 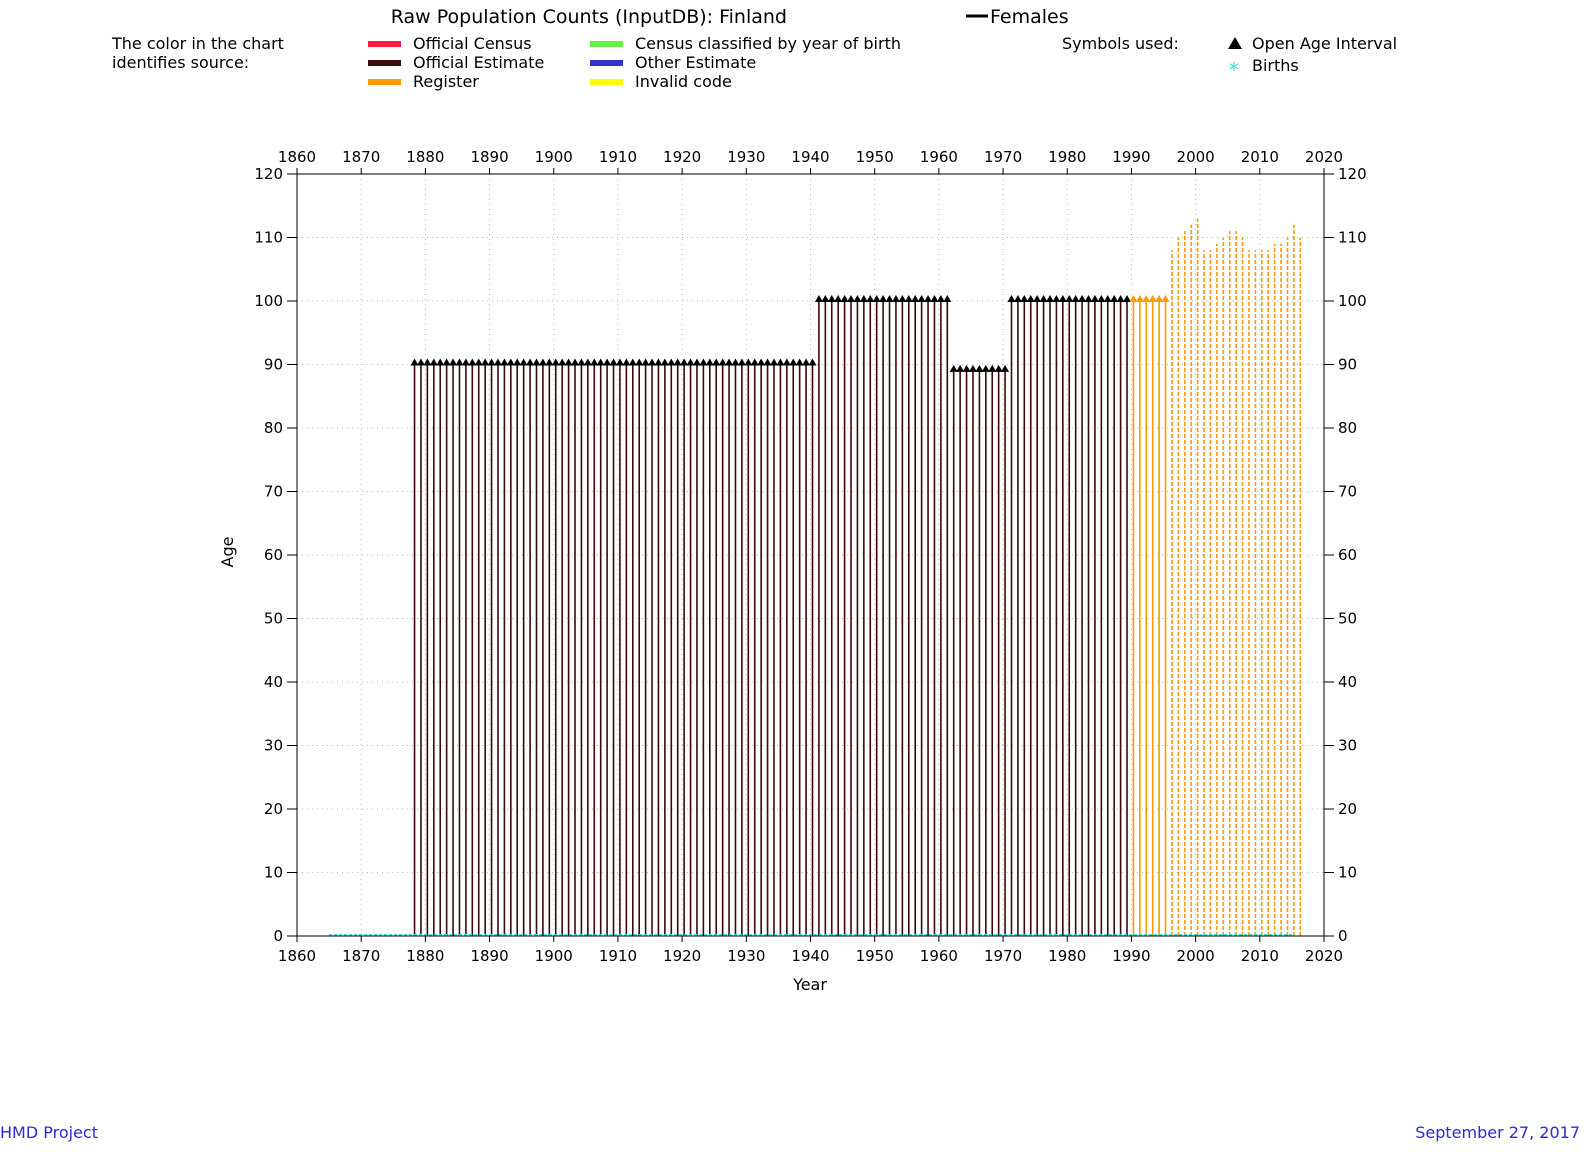 I want to click on x-tick-label-top: 1950, so click(x=875, y=157).